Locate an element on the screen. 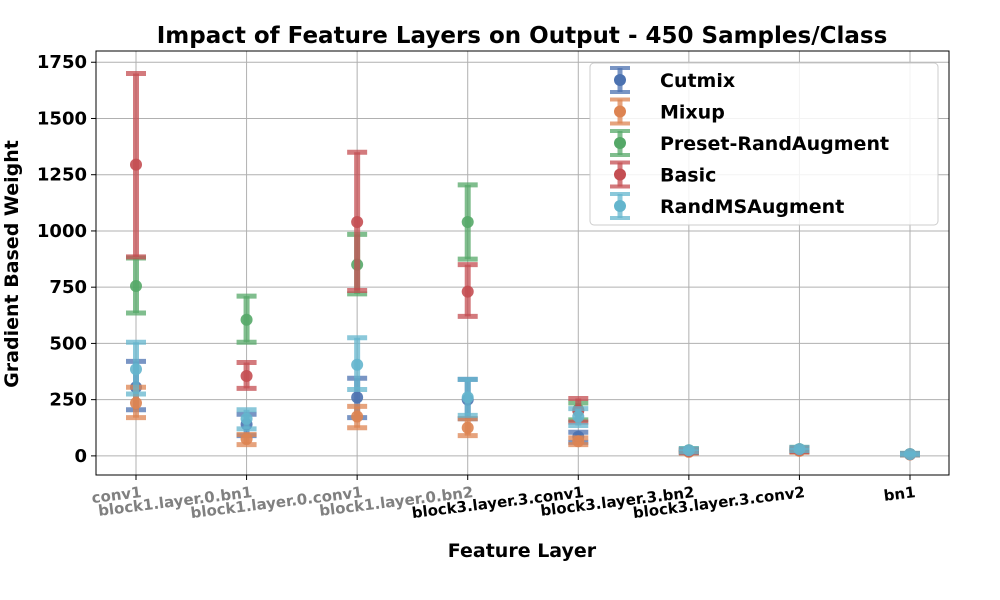 The width and height of the screenshot is (1000, 600). y-tick-label: 750 is located at coordinates (68, 287).